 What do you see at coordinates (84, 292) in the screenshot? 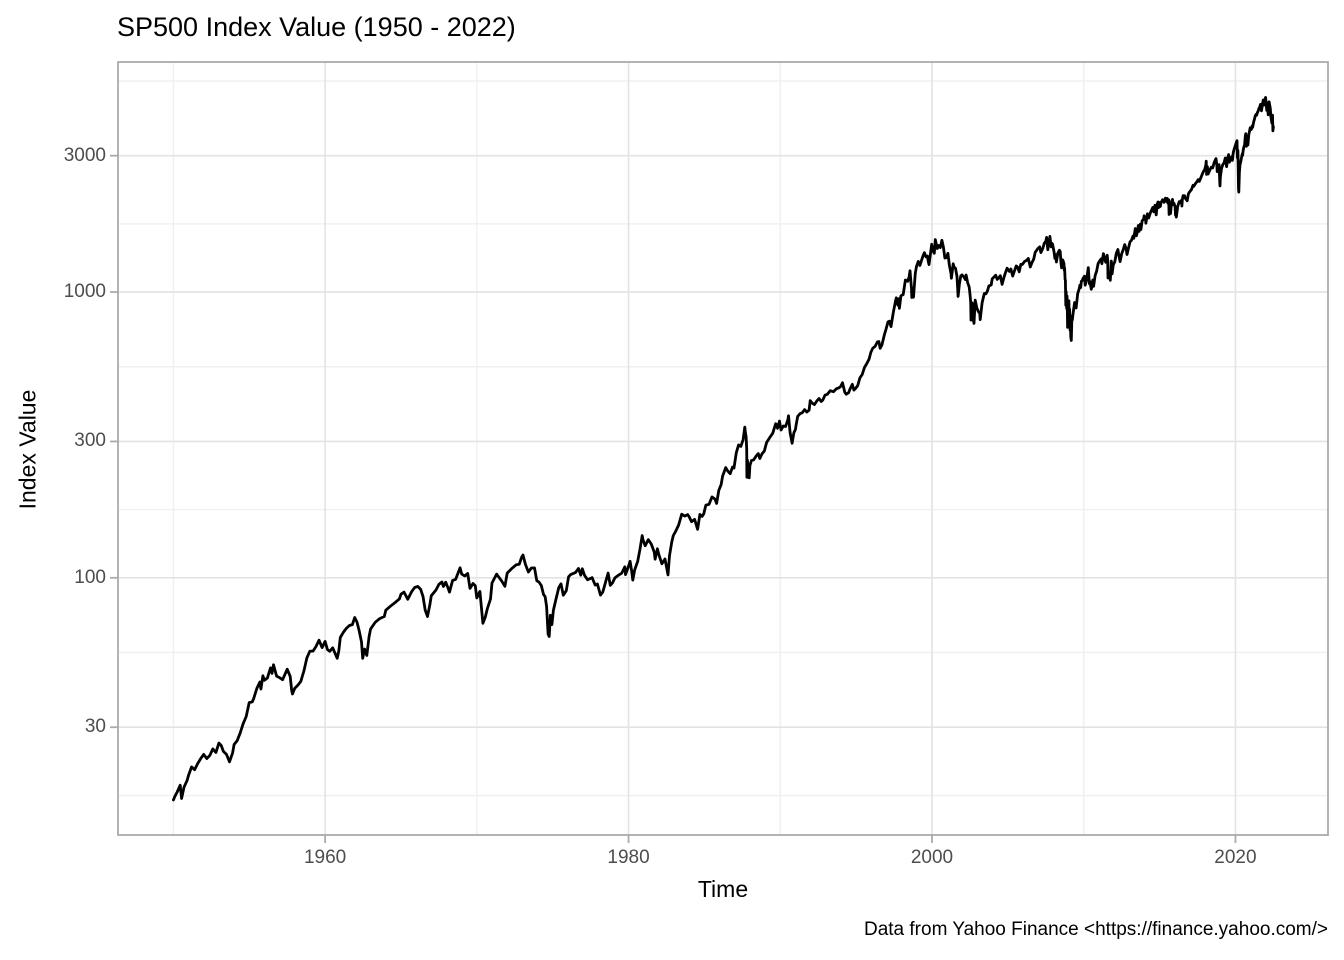
I see `y-tick-label: 1000` at bounding box center [84, 292].